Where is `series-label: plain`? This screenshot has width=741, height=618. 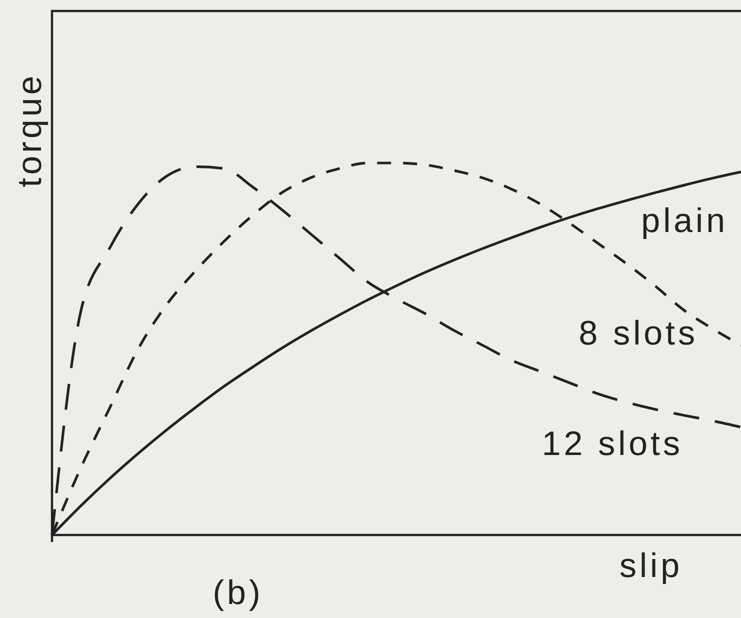 series-label: plain is located at coordinates (684, 221).